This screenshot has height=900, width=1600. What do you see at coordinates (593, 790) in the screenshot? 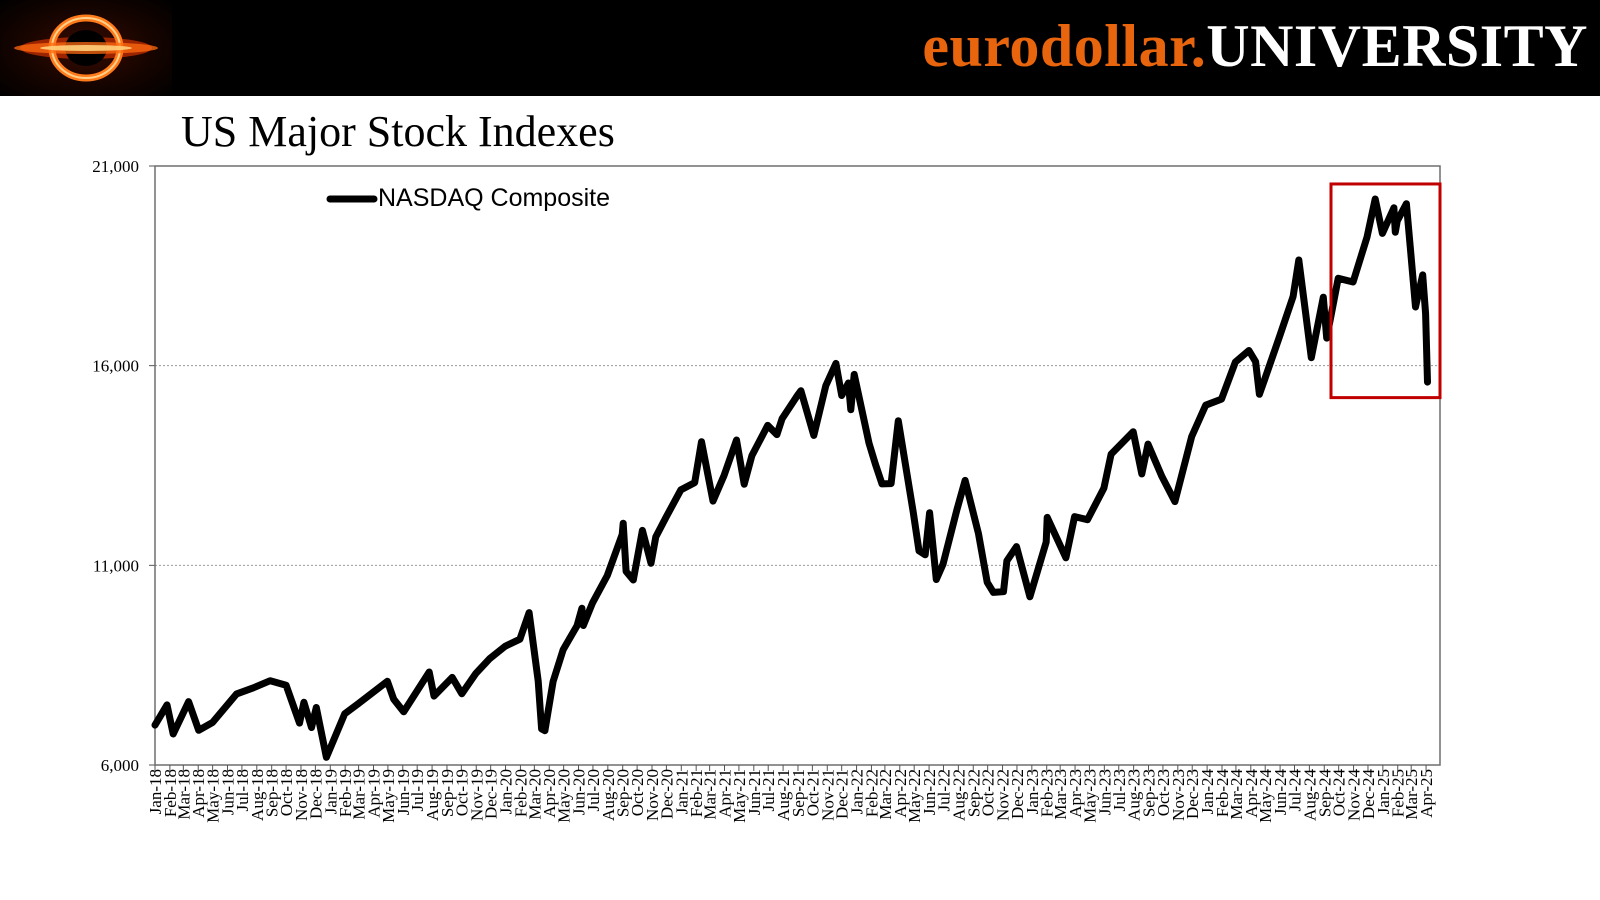
I see `x-tick-label: Jul-20` at bounding box center [593, 790].